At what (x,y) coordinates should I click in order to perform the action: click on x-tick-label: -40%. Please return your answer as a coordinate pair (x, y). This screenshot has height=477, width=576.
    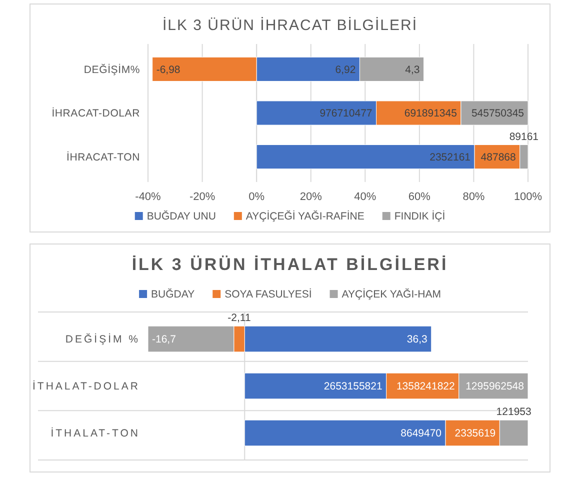
    Looking at the image, I should click on (148, 196).